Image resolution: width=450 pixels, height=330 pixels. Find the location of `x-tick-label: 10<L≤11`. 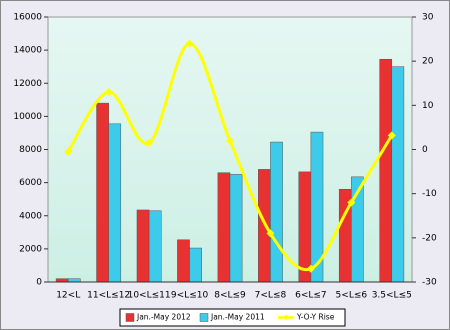

x-tick-label: 10<L≤11 is located at coordinates (149, 296).